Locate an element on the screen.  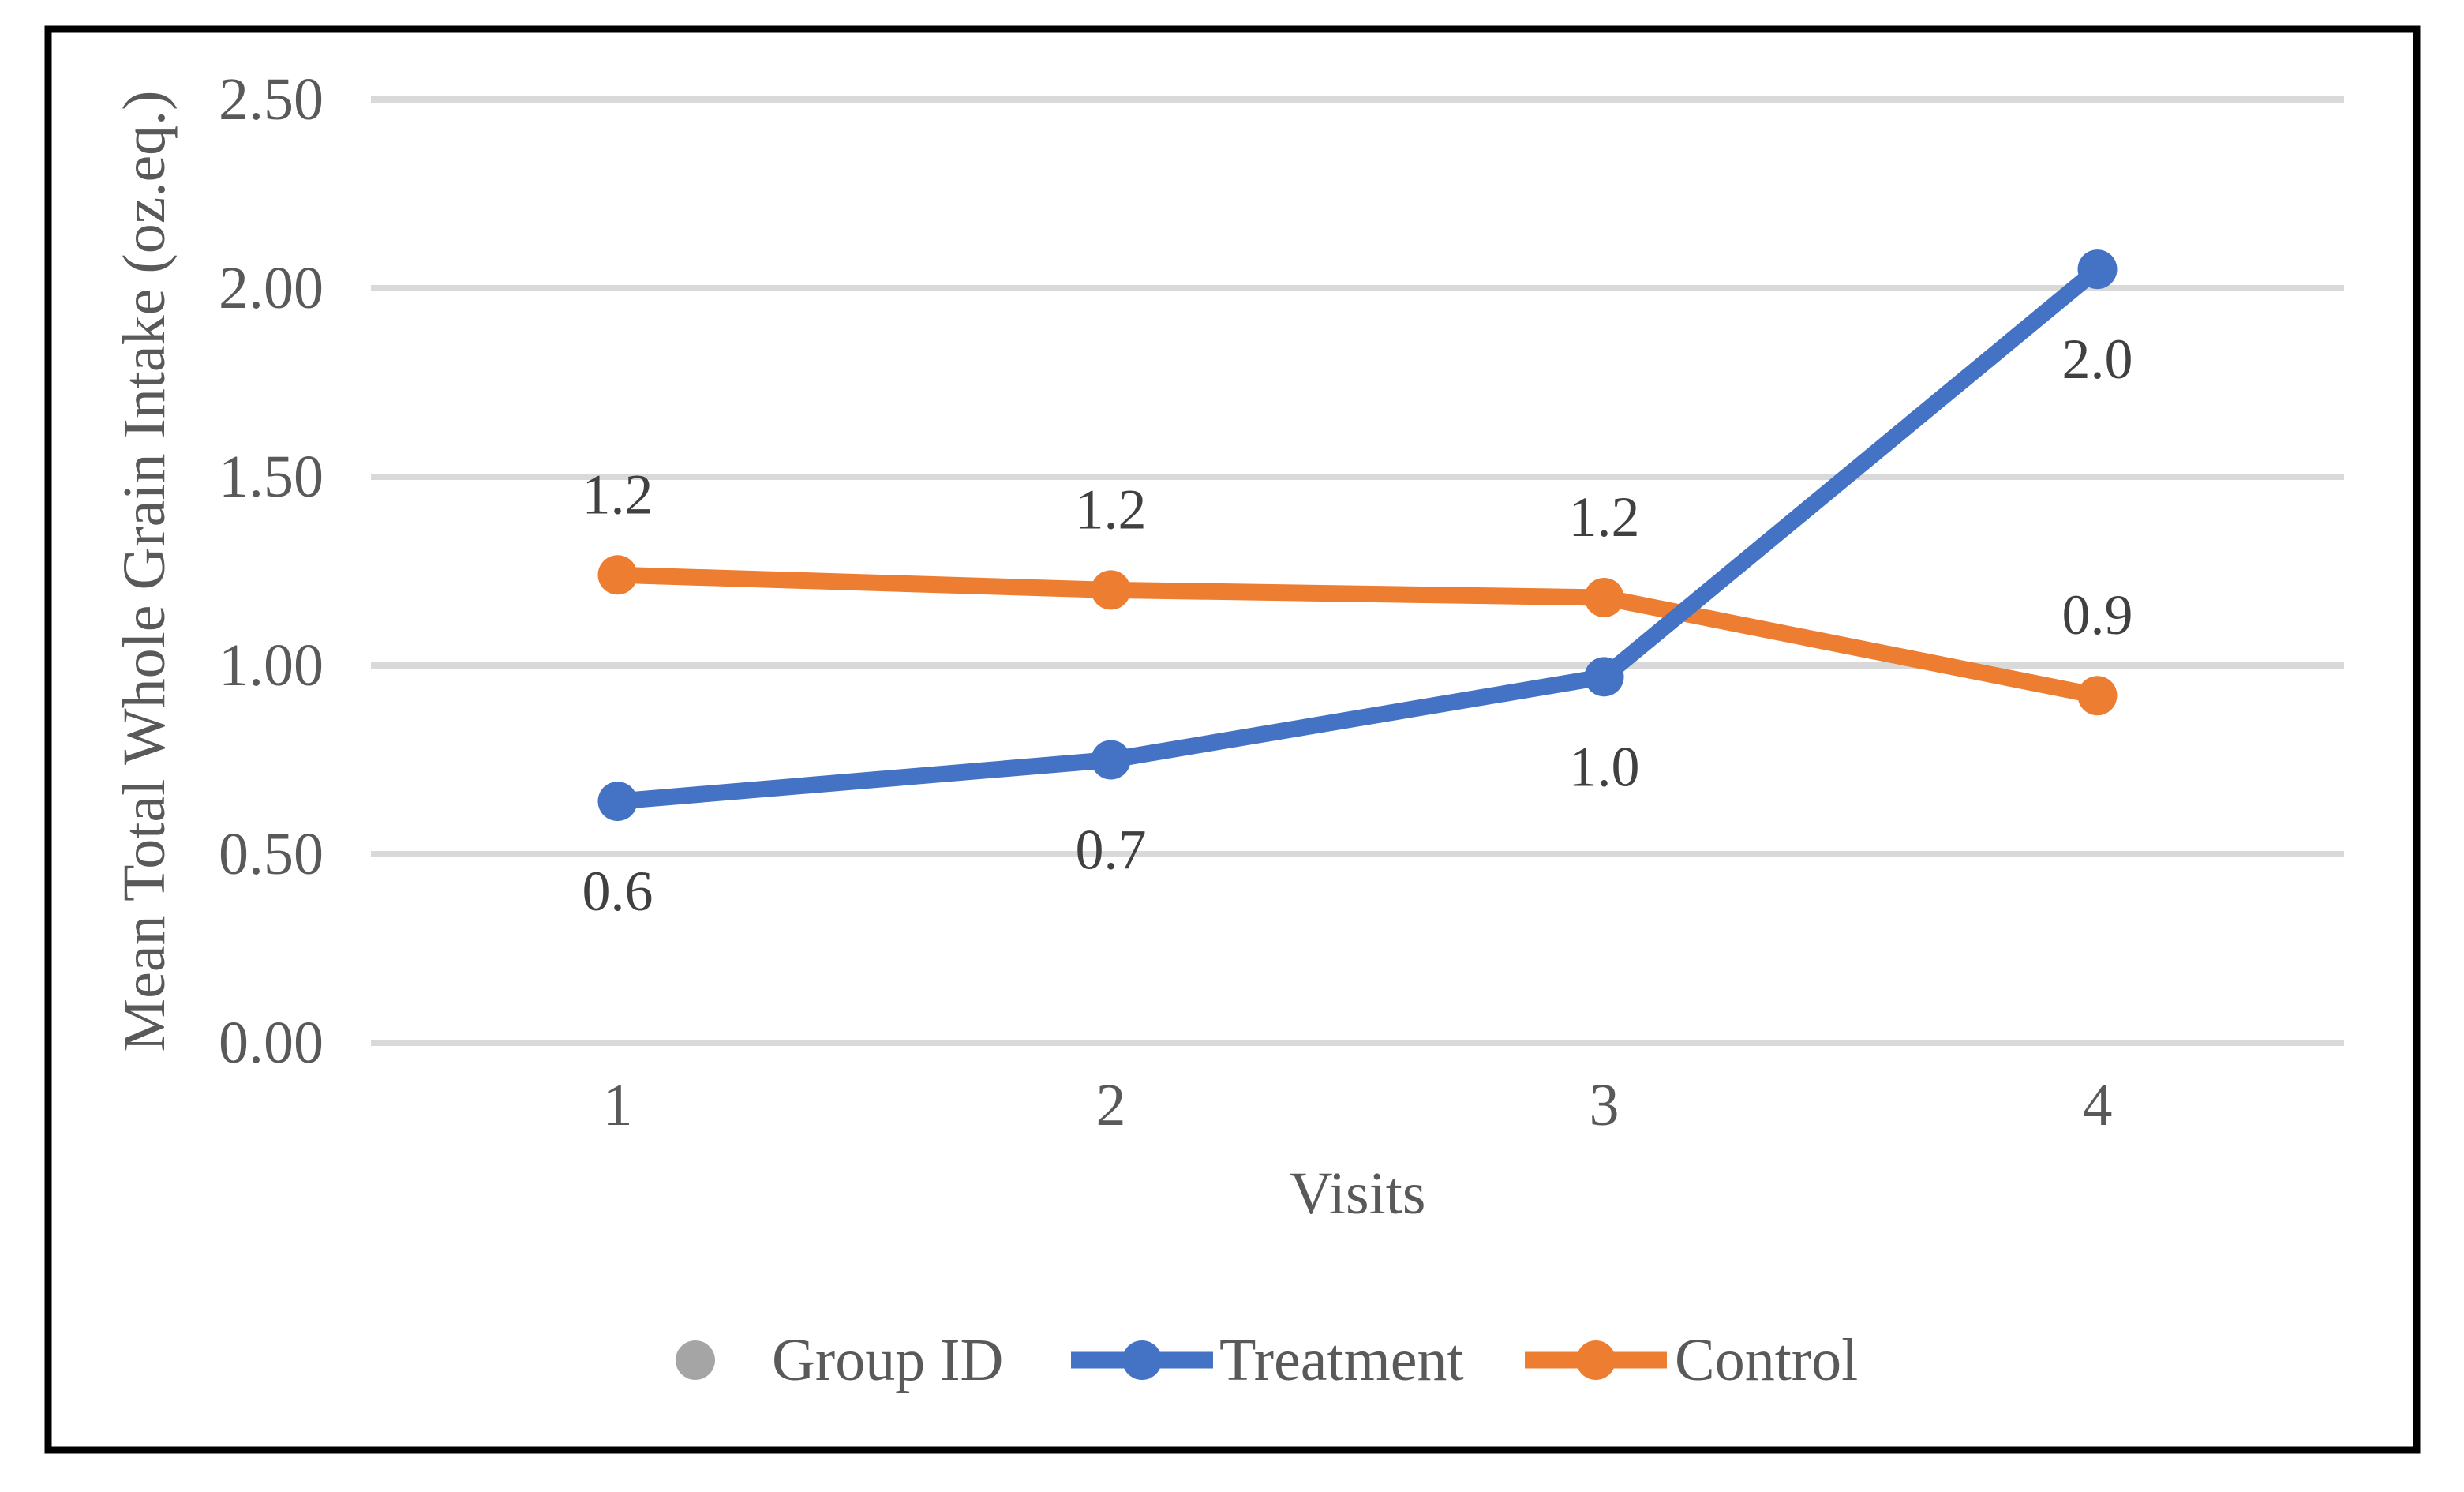
x-axis-ticks-group: 1 2 3 4 is located at coordinates (1358, 1105).